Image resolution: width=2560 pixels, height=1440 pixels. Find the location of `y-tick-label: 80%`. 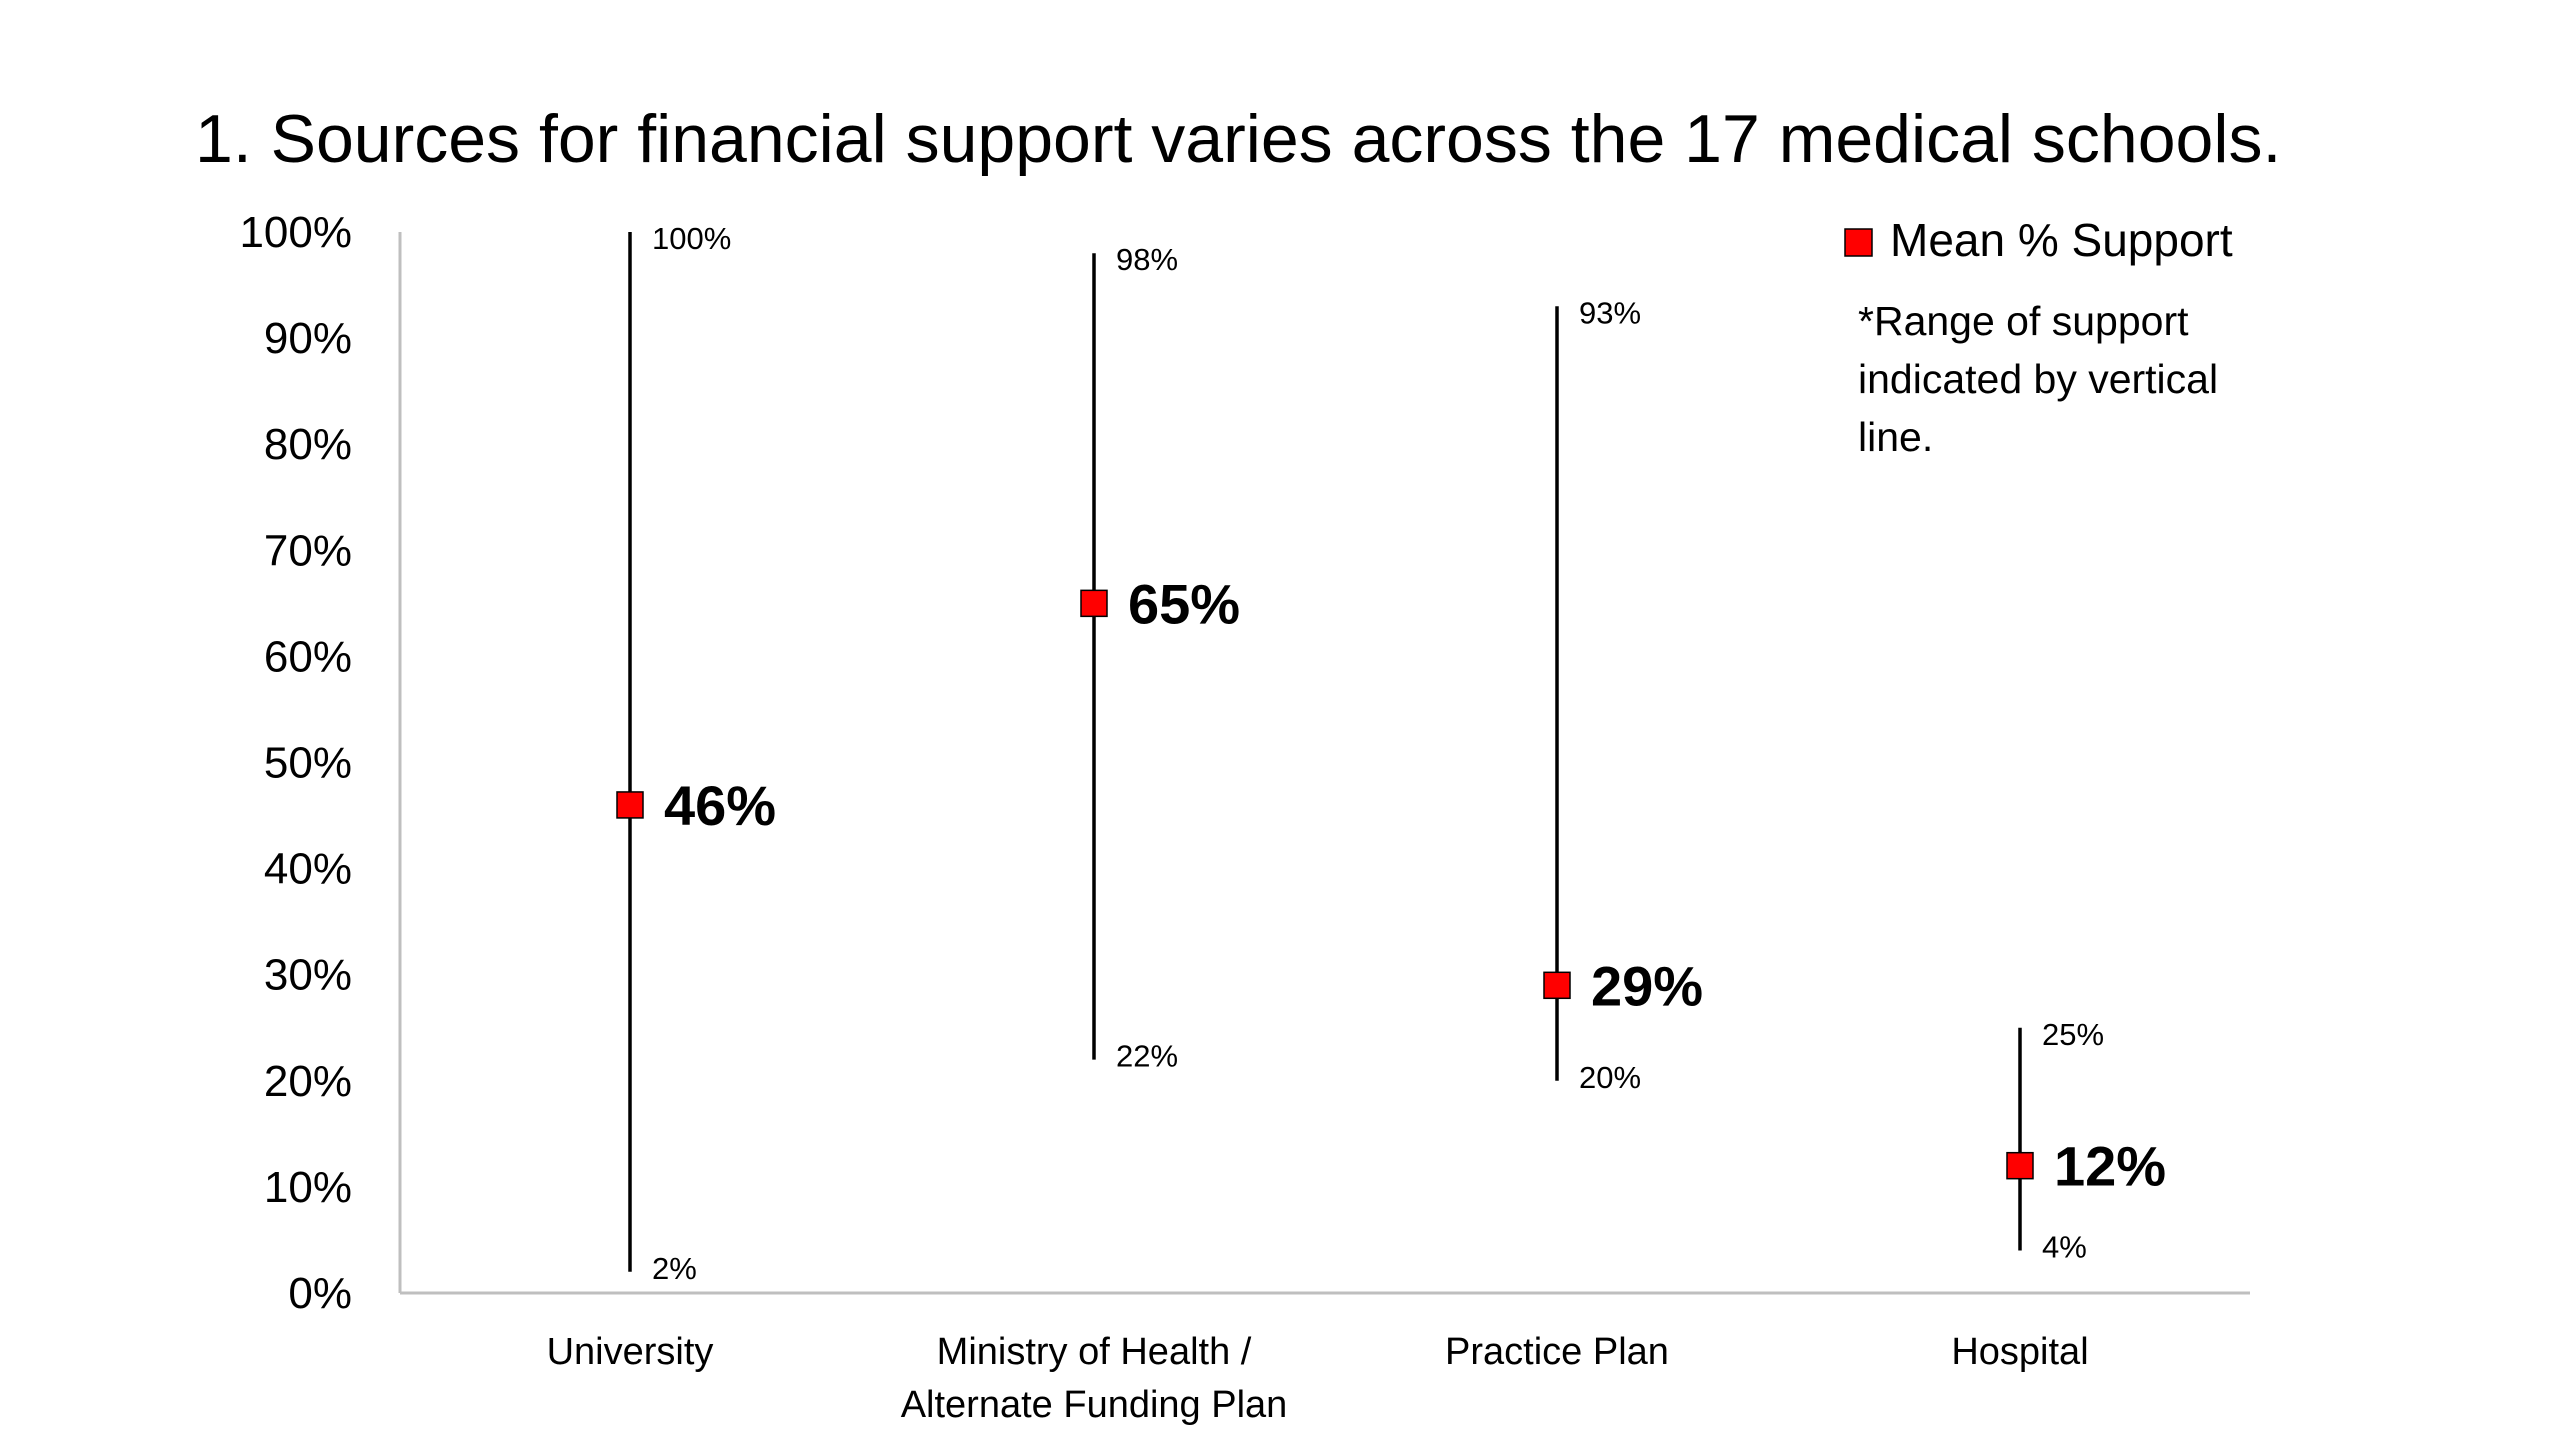

y-tick-label: 80% is located at coordinates (308, 444).